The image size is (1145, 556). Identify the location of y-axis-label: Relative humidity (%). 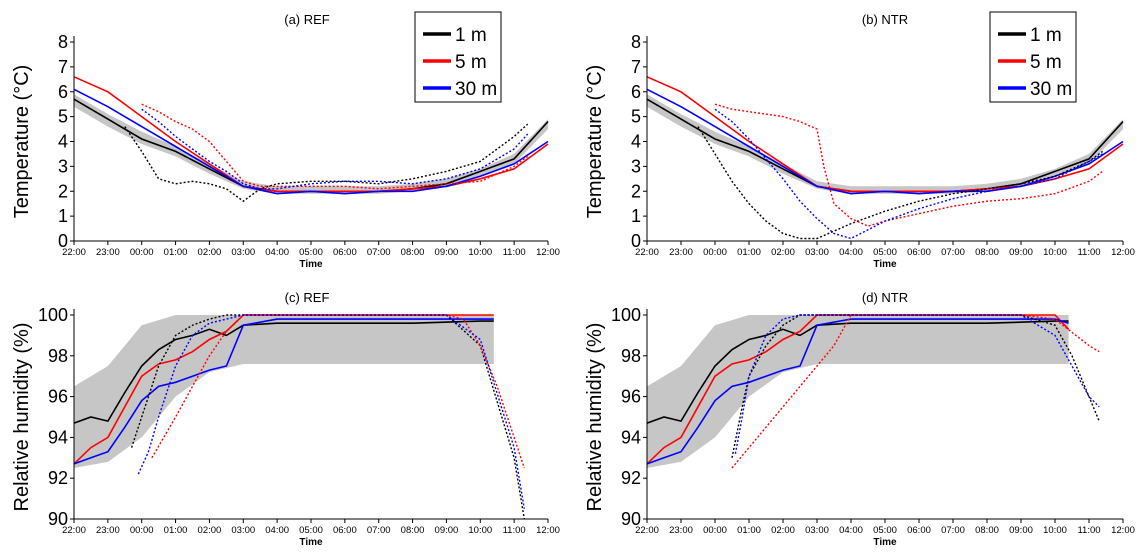
(22, 417).